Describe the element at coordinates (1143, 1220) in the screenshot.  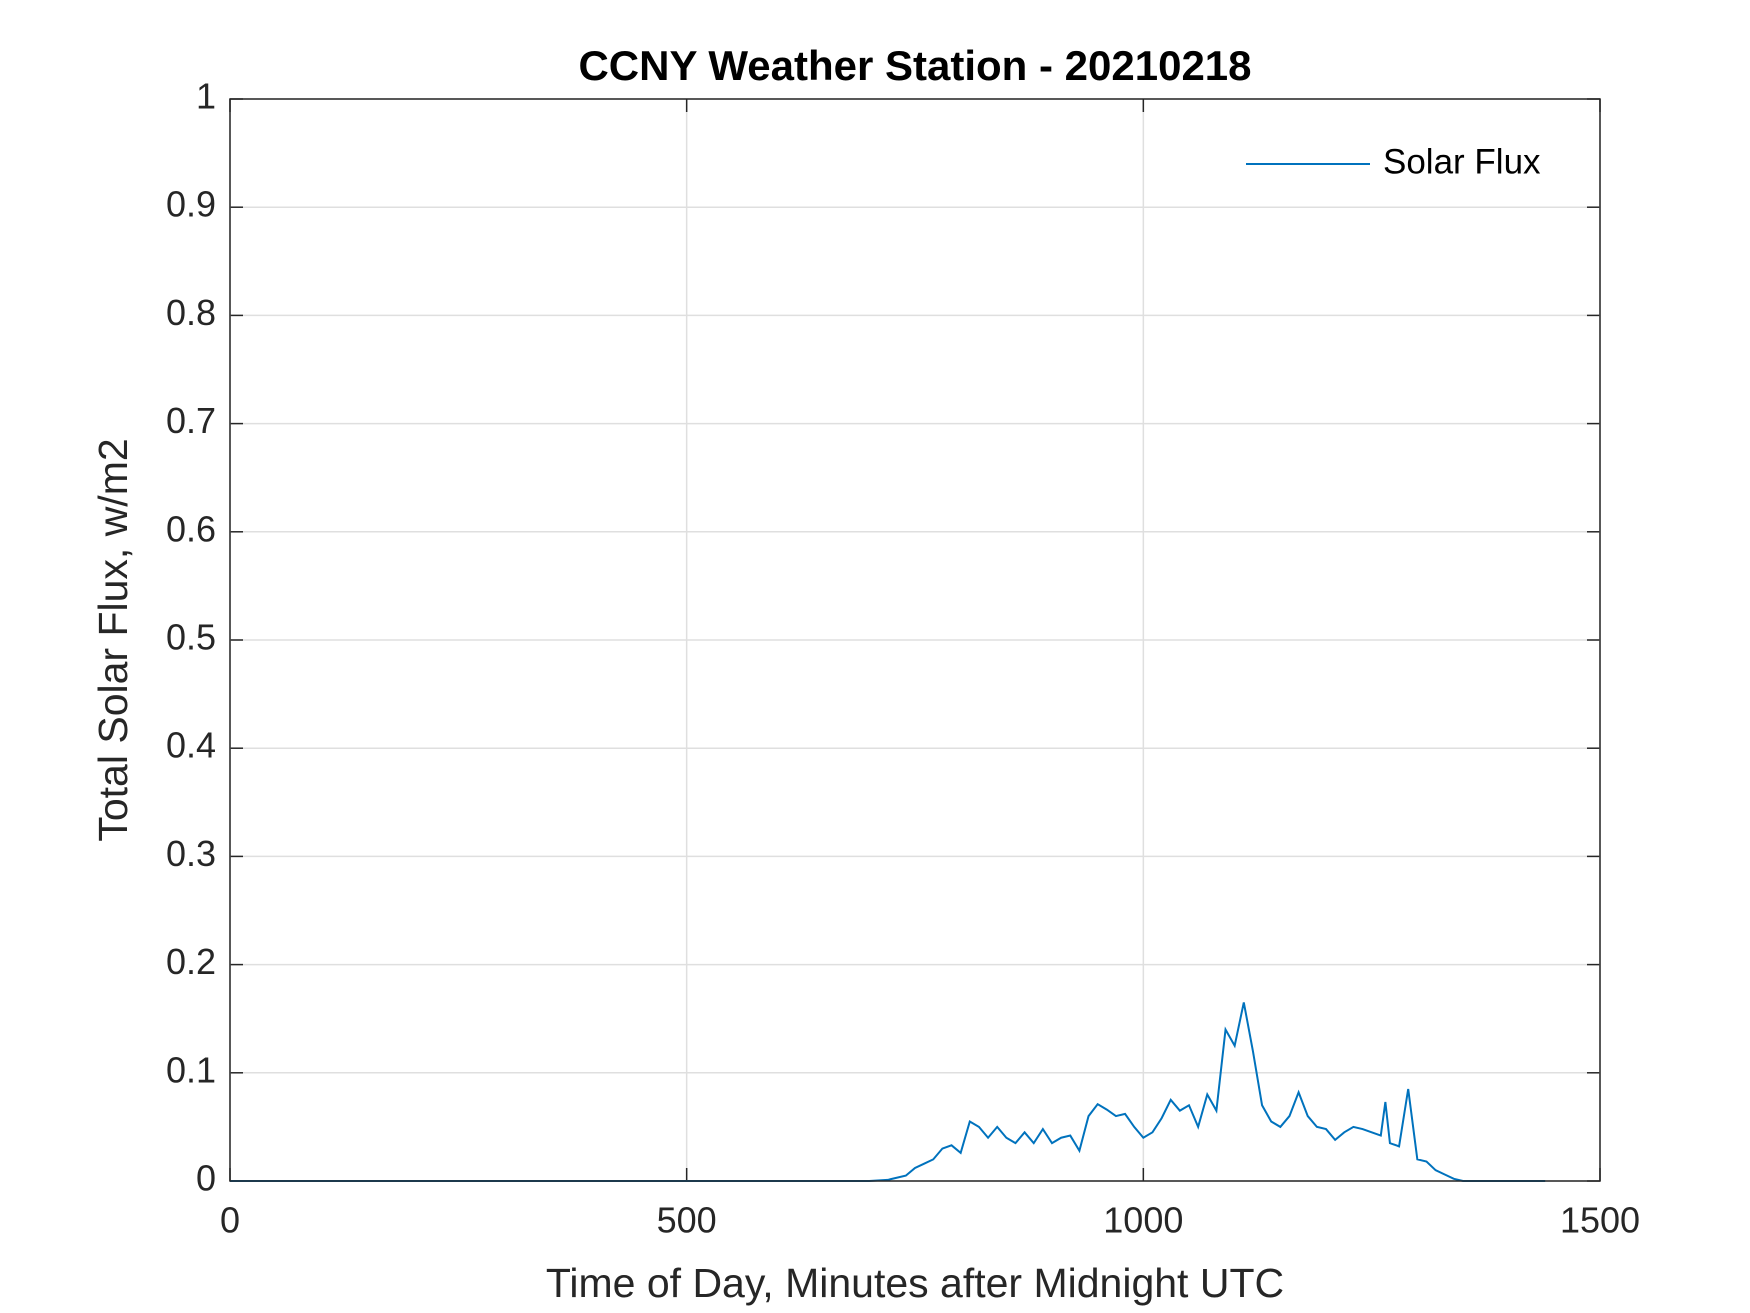
I see `x-tick-label: 1000` at that location.